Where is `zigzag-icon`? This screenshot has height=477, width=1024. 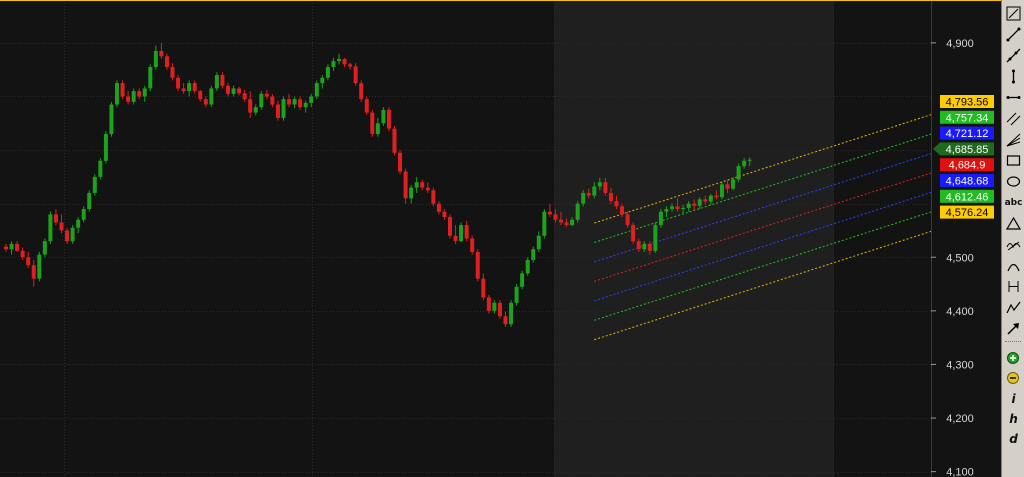
zigzag-icon is located at coordinates (1013, 307).